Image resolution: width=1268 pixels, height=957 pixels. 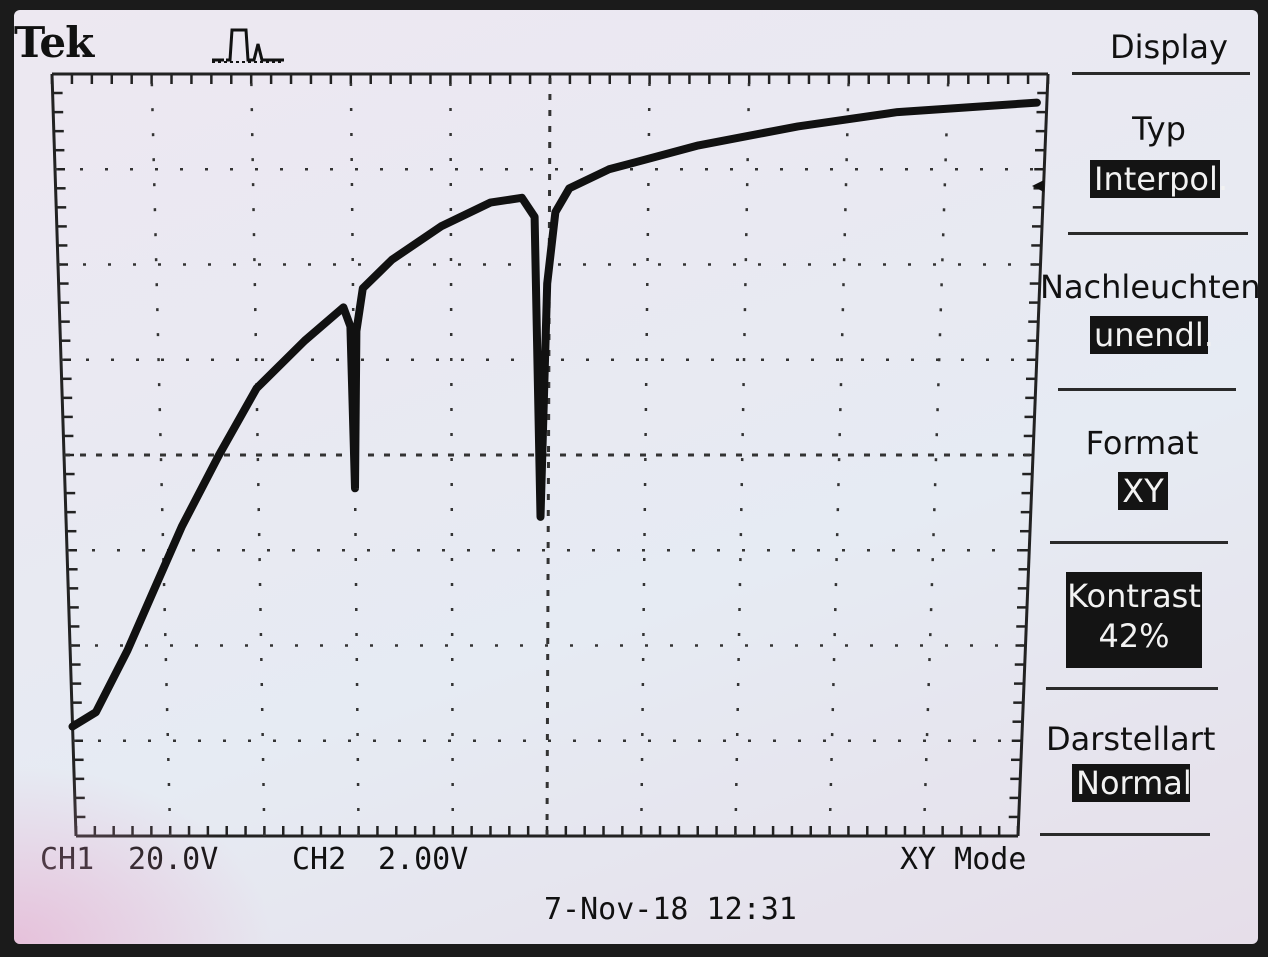 What do you see at coordinates (67, 859) in the screenshot?
I see `ch1-label: CH1` at bounding box center [67, 859].